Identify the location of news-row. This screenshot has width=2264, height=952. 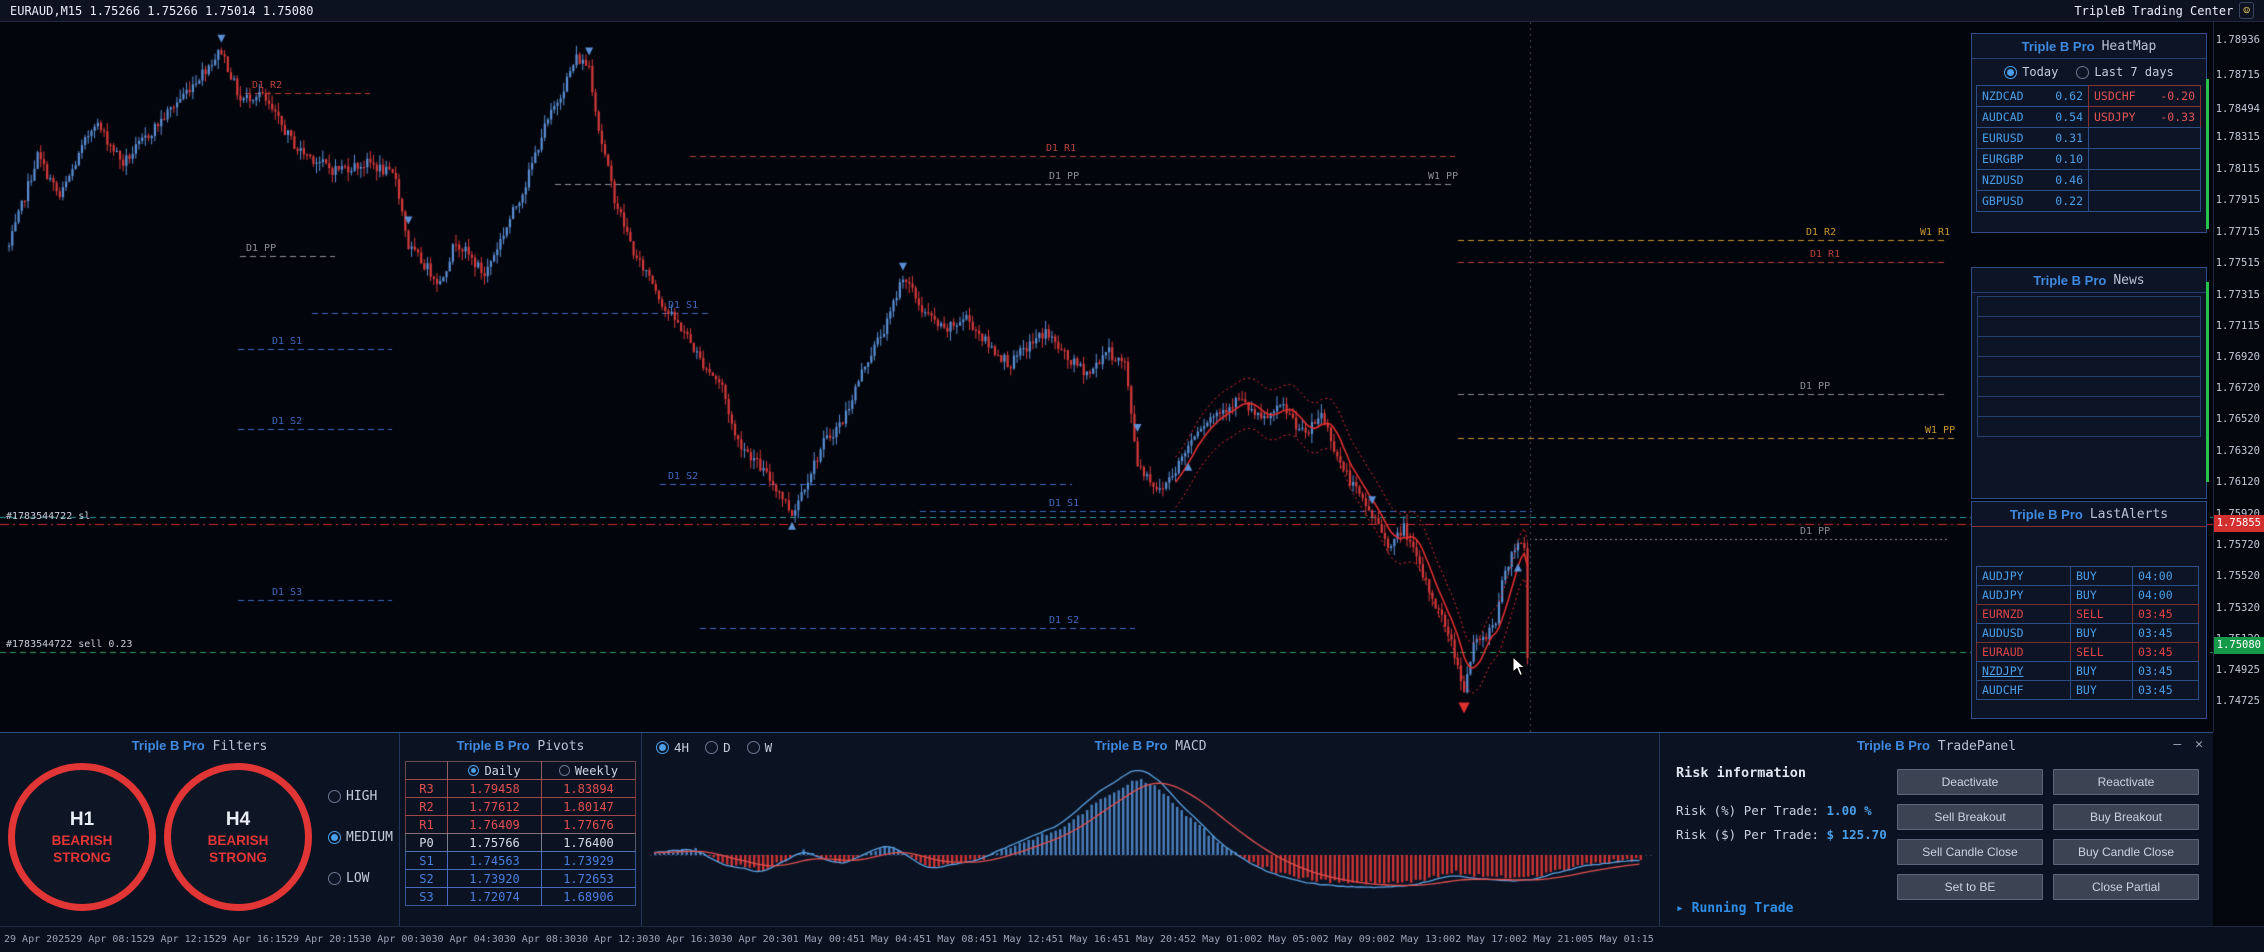
(2089, 426).